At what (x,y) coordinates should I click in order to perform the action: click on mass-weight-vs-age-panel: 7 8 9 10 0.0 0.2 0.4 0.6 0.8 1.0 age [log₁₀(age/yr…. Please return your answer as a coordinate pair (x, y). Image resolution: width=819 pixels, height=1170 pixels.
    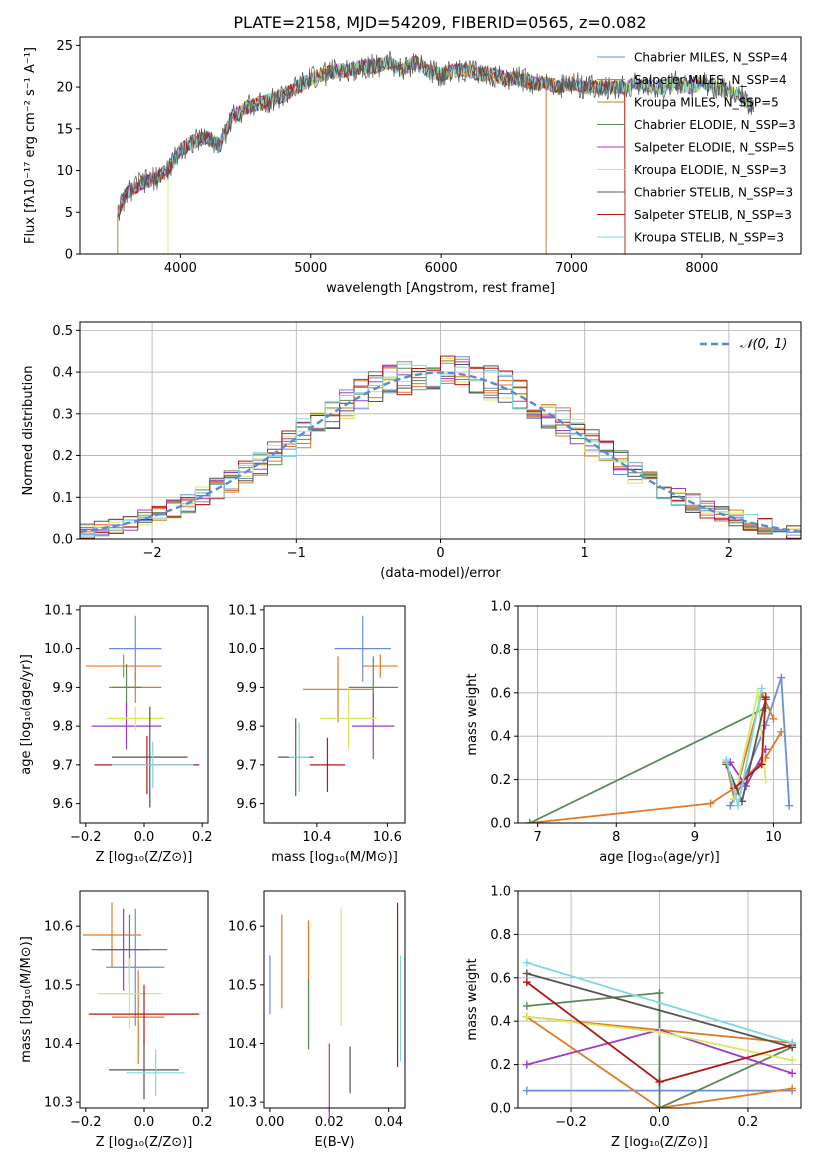
    Looking at the image, I should click on (633, 732).